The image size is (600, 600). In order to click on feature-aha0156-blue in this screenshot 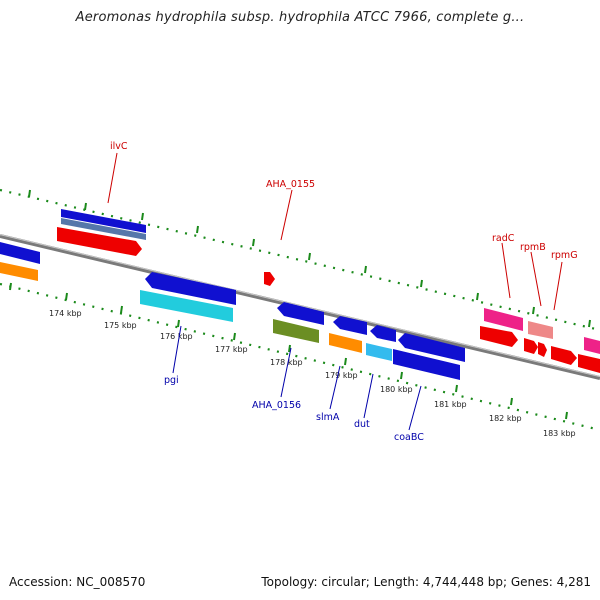, I will do `click(300, 313)`.